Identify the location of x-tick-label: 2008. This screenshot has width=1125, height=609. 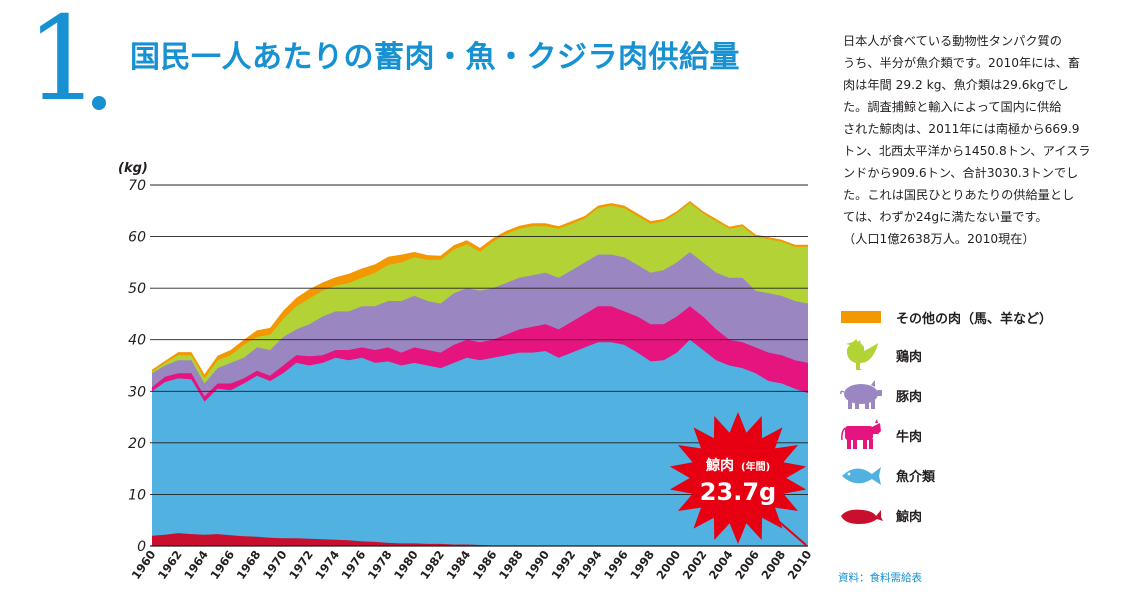
(773, 565).